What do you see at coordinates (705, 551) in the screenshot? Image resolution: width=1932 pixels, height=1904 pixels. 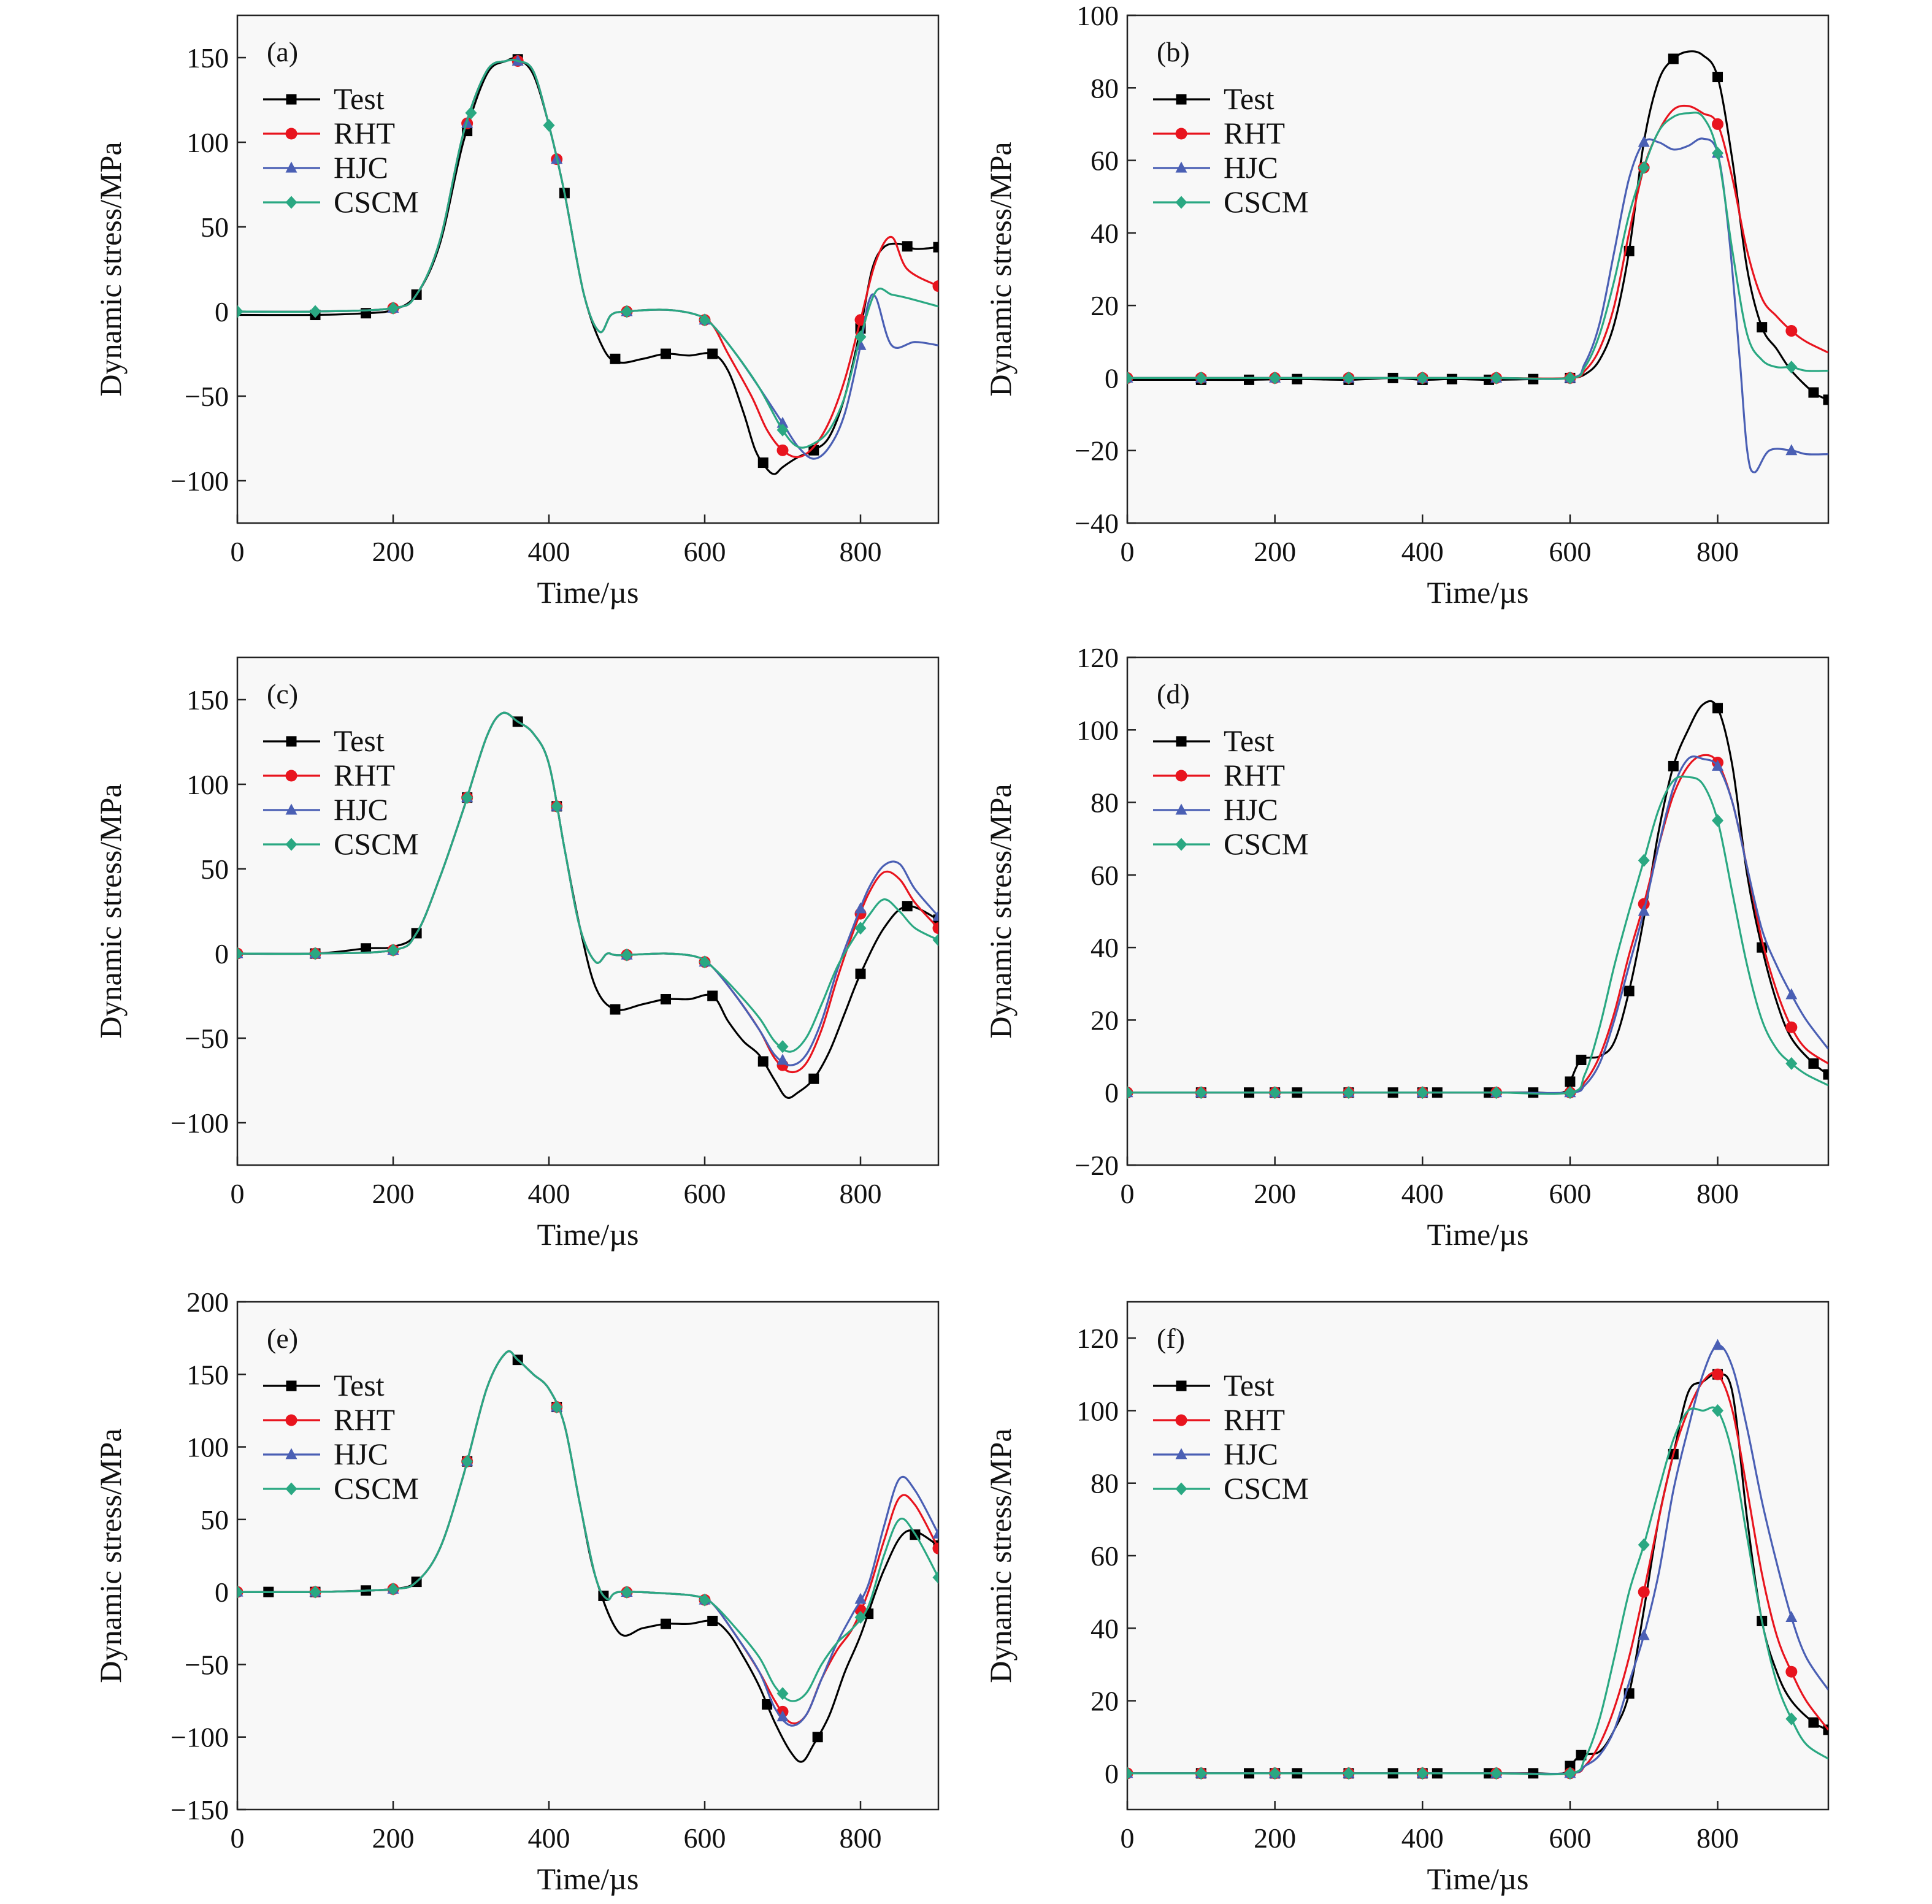 I see `x-tick-label: 600` at bounding box center [705, 551].